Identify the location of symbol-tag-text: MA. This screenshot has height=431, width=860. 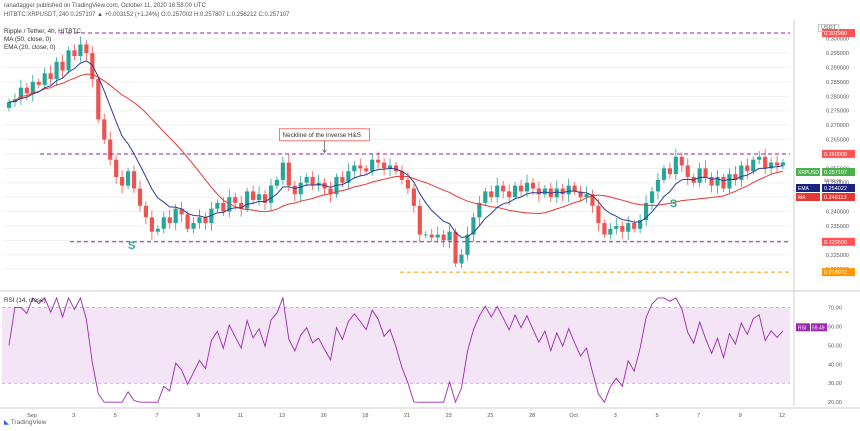
(802, 198).